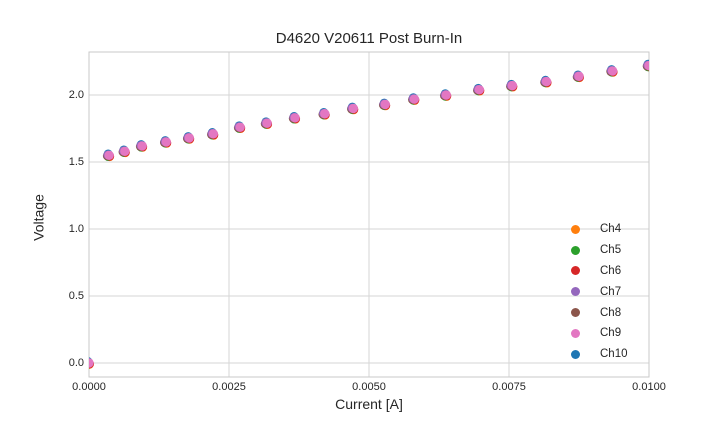 This screenshot has height=432, width=720. What do you see at coordinates (38, 217) in the screenshot?
I see `y-axis-title: Voltage` at bounding box center [38, 217].